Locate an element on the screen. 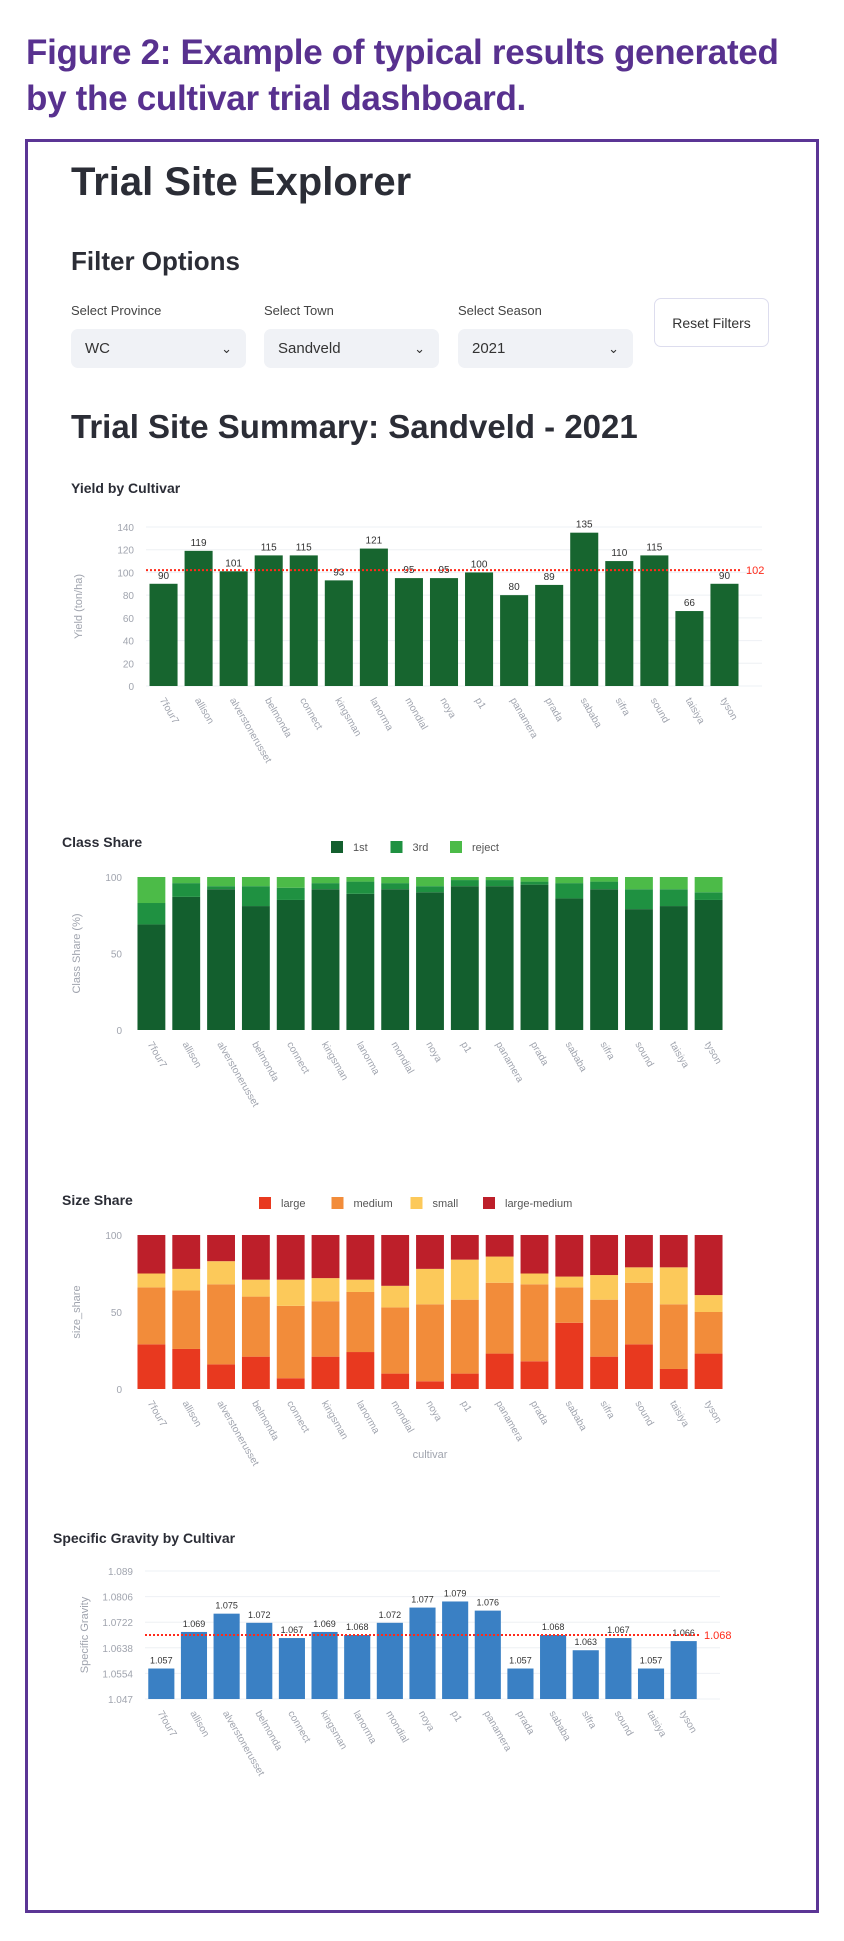  town-label: Select Town is located at coordinates (299, 310).